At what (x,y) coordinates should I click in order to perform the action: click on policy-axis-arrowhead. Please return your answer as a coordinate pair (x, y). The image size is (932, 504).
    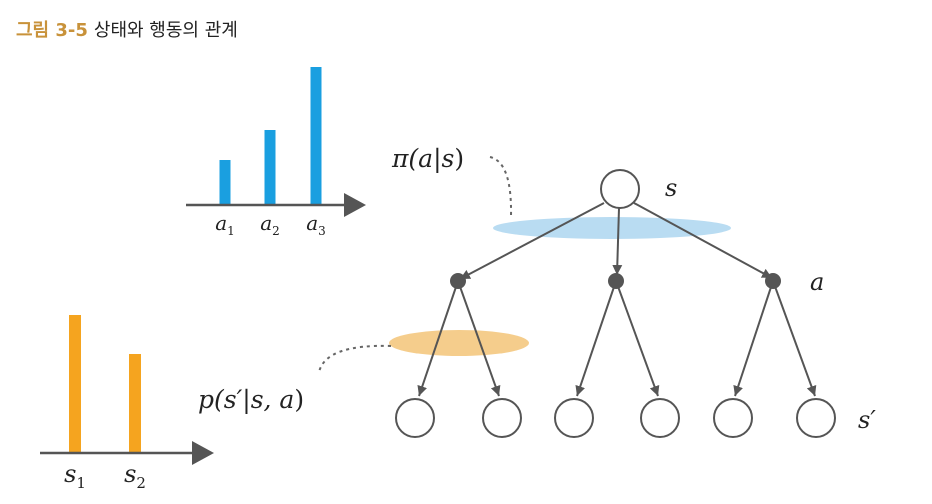
    Looking at the image, I should click on (355, 205).